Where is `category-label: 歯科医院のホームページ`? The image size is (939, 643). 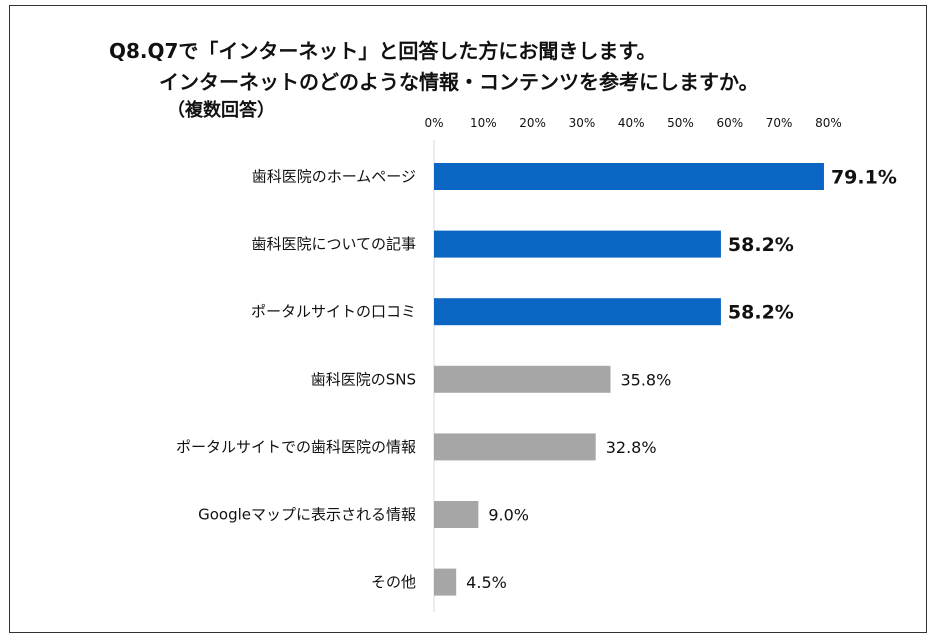
category-label: 歯科医院のホームページ is located at coordinates (334, 177).